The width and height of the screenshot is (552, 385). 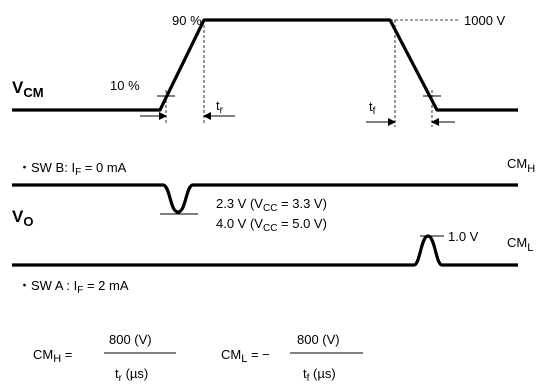 What do you see at coordinates (22, 218) in the screenshot?
I see `vo-label: VO` at bounding box center [22, 218].